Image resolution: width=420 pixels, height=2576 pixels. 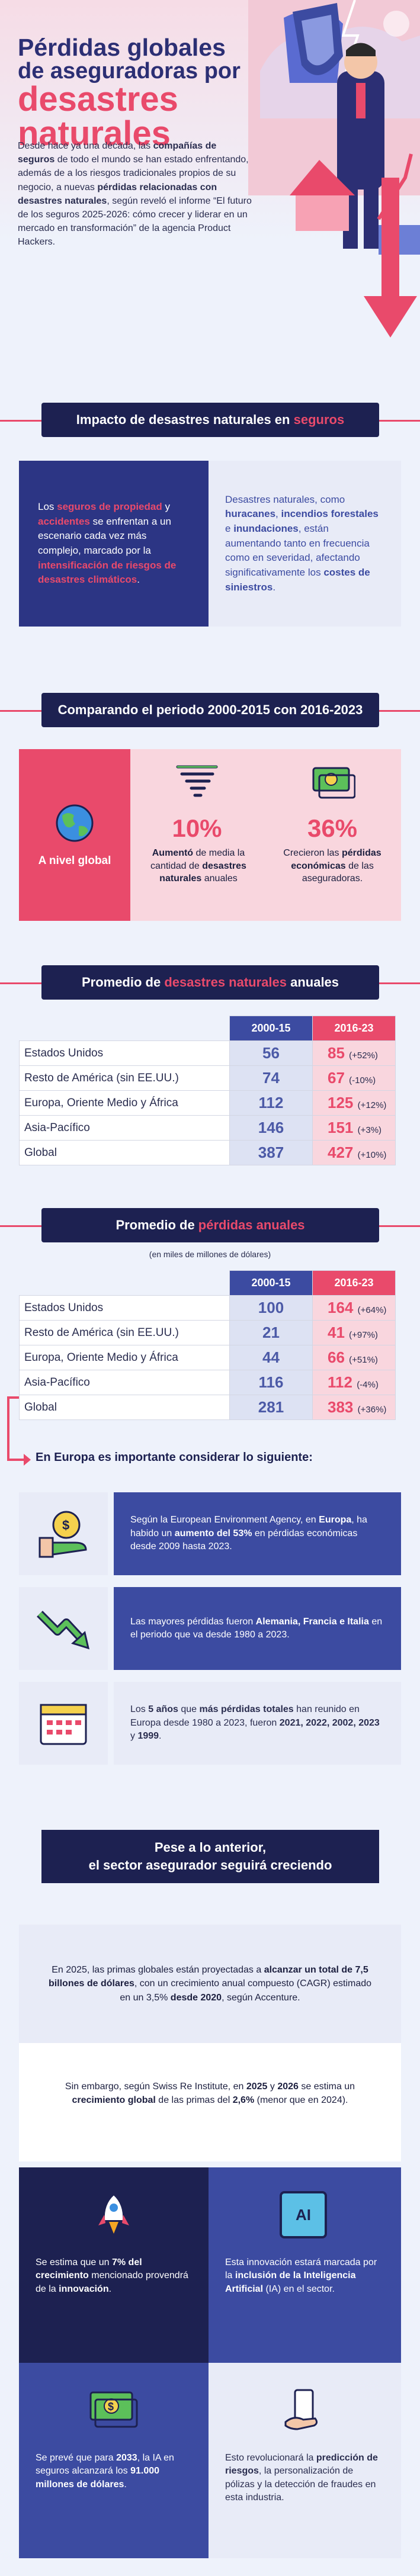 What do you see at coordinates (297, 579) in the screenshot?
I see `text-segment: costes de siniestros` at bounding box center [297, 579].